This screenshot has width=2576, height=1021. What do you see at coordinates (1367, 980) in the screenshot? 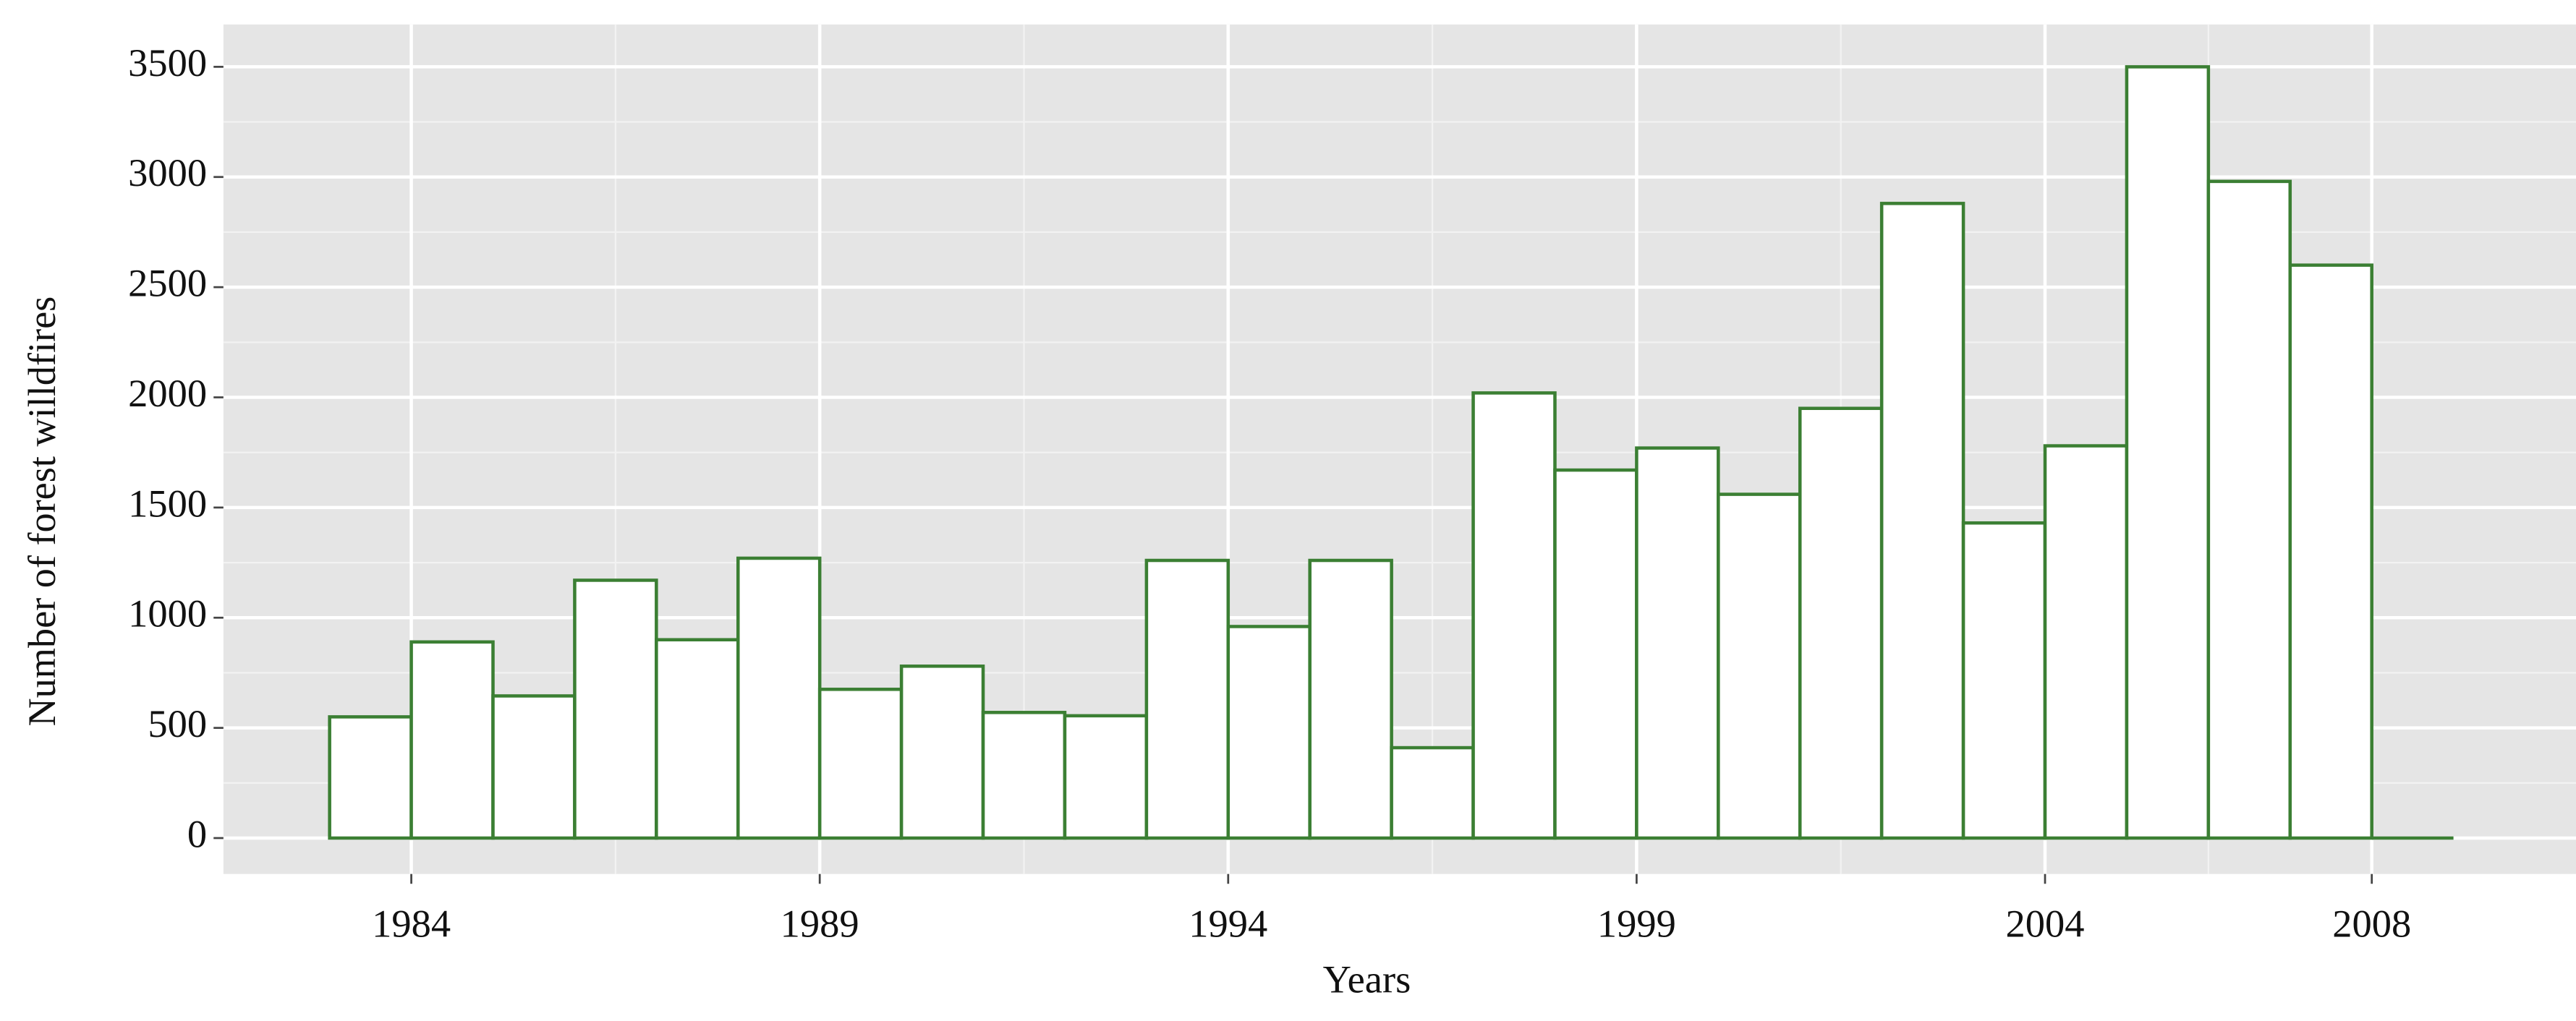
I see `x-axis-label: Years` at bounding box center [1367, 980].